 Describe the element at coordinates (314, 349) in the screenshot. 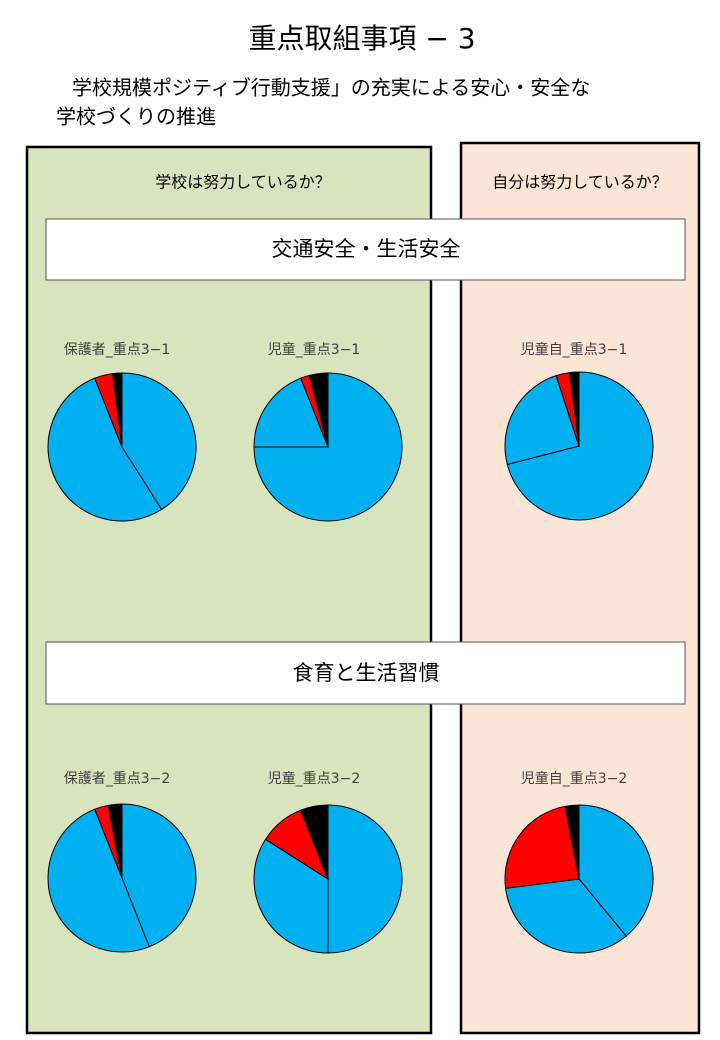

I see `chart-title: 児童_重点3−1` at that location.